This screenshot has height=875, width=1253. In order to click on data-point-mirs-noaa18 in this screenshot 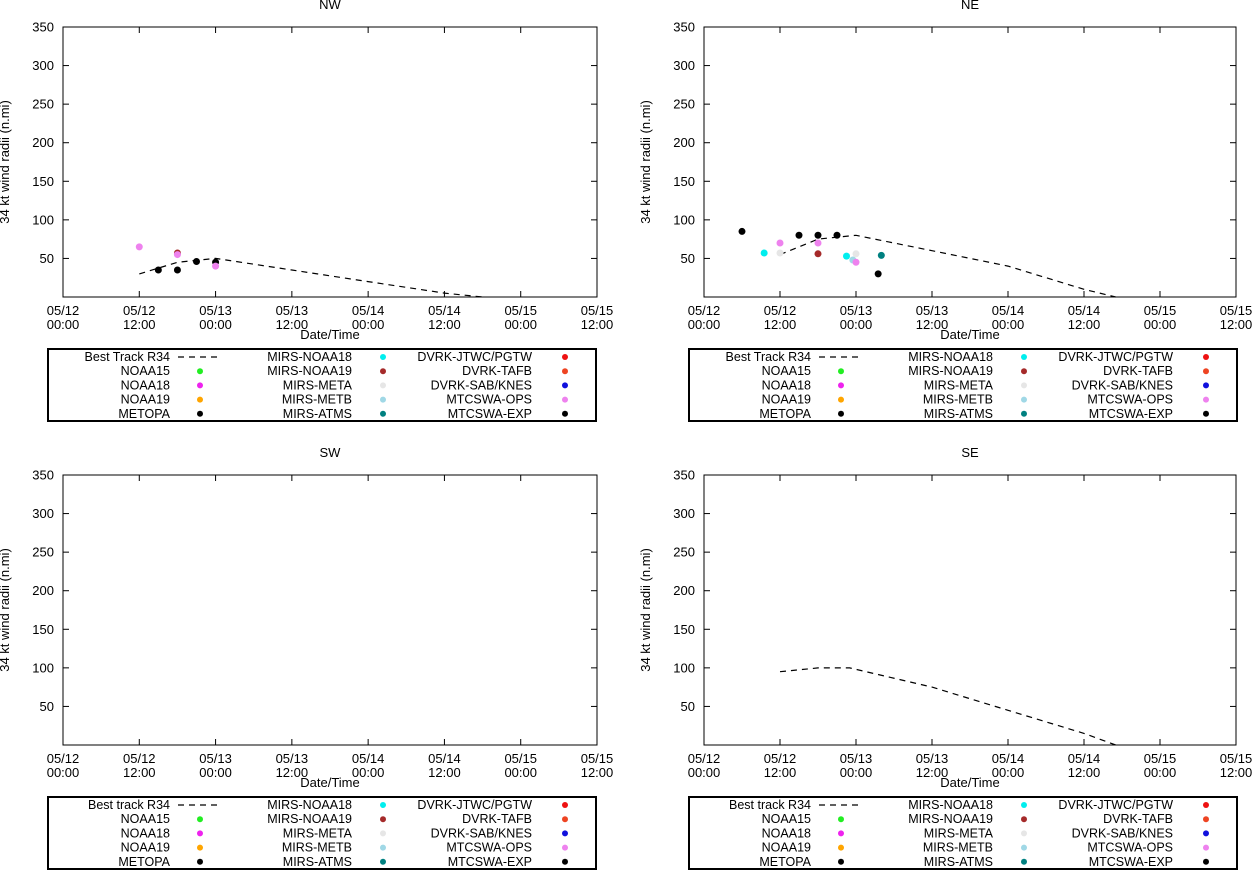, I will do `click(764, 253)`.